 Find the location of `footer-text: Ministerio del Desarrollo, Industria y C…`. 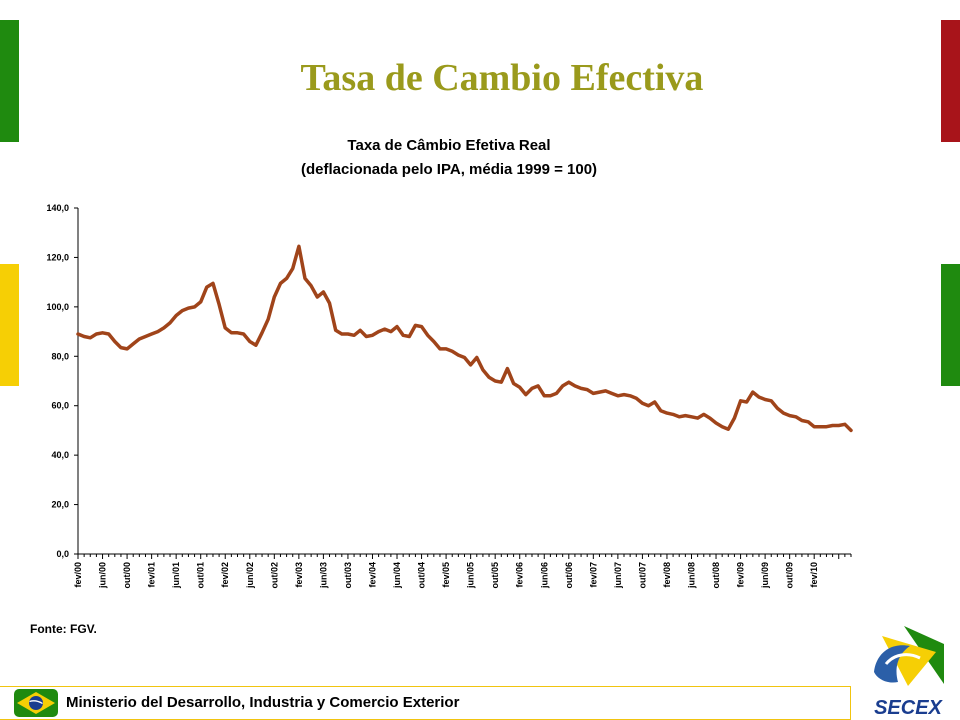

footer-text: Ministerio del Desarrollo, Industria y C… is located at coordinates (263, 702).